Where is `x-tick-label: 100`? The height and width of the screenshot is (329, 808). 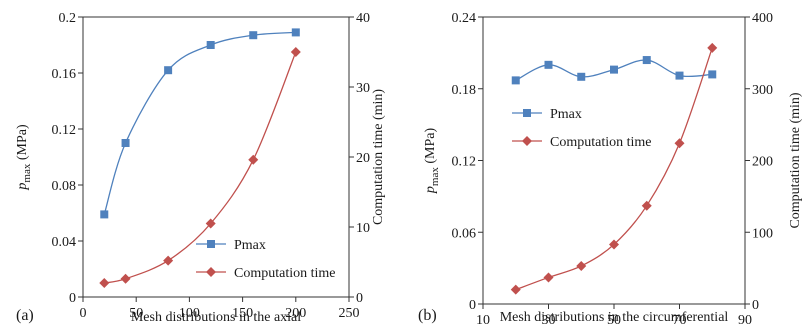 x-tick-label: 100 is located at coordinates (189, 313).